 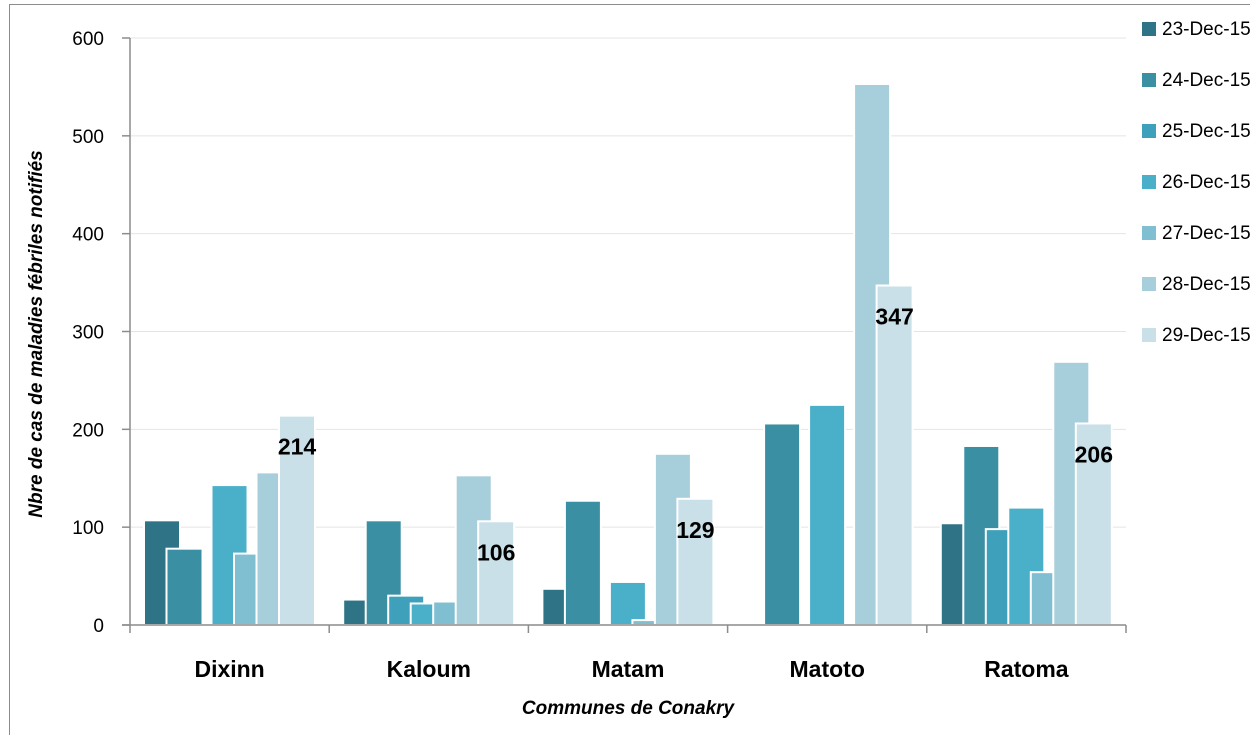 What do you see at coordinates (827, 669) in the screenshot?
I see `x-category-label: Matoto` at bounding box center [827, 669].